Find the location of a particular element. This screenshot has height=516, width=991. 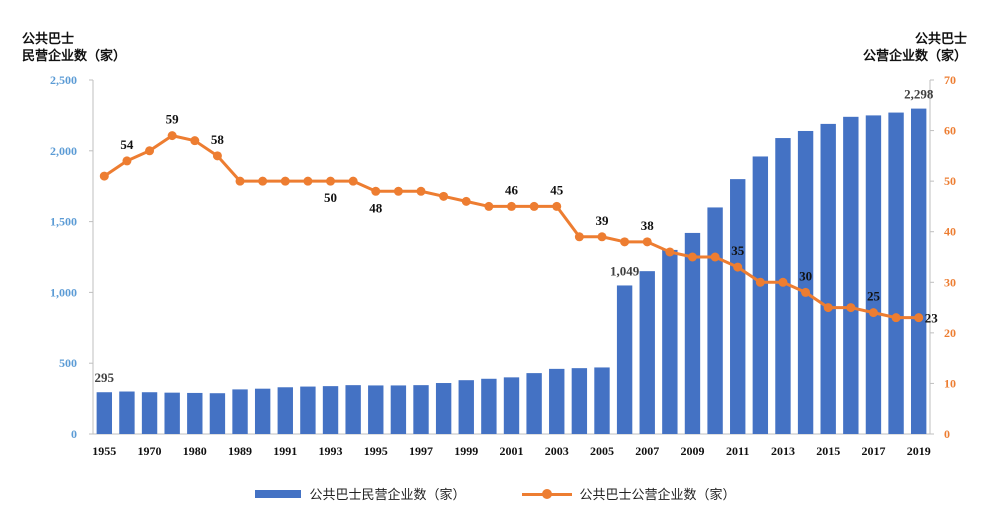

right-axis-title-line2: 公营企业数（家） is located at coordinates (914, 55).